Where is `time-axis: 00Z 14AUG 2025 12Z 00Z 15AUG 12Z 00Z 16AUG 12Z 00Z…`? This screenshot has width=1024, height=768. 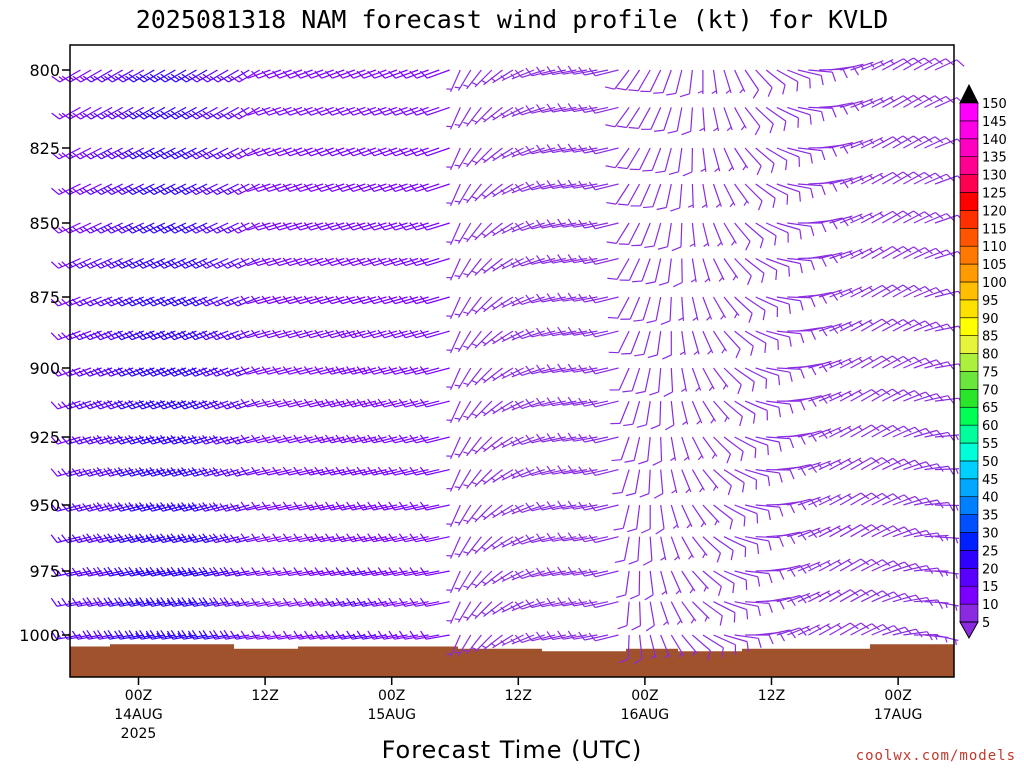 time-axis: 00Z 14AUG 2025 12Z 00Z 15AUG 12Z 00Z 16AUG 12Z 00Z… is located at coordinates (518, 709).